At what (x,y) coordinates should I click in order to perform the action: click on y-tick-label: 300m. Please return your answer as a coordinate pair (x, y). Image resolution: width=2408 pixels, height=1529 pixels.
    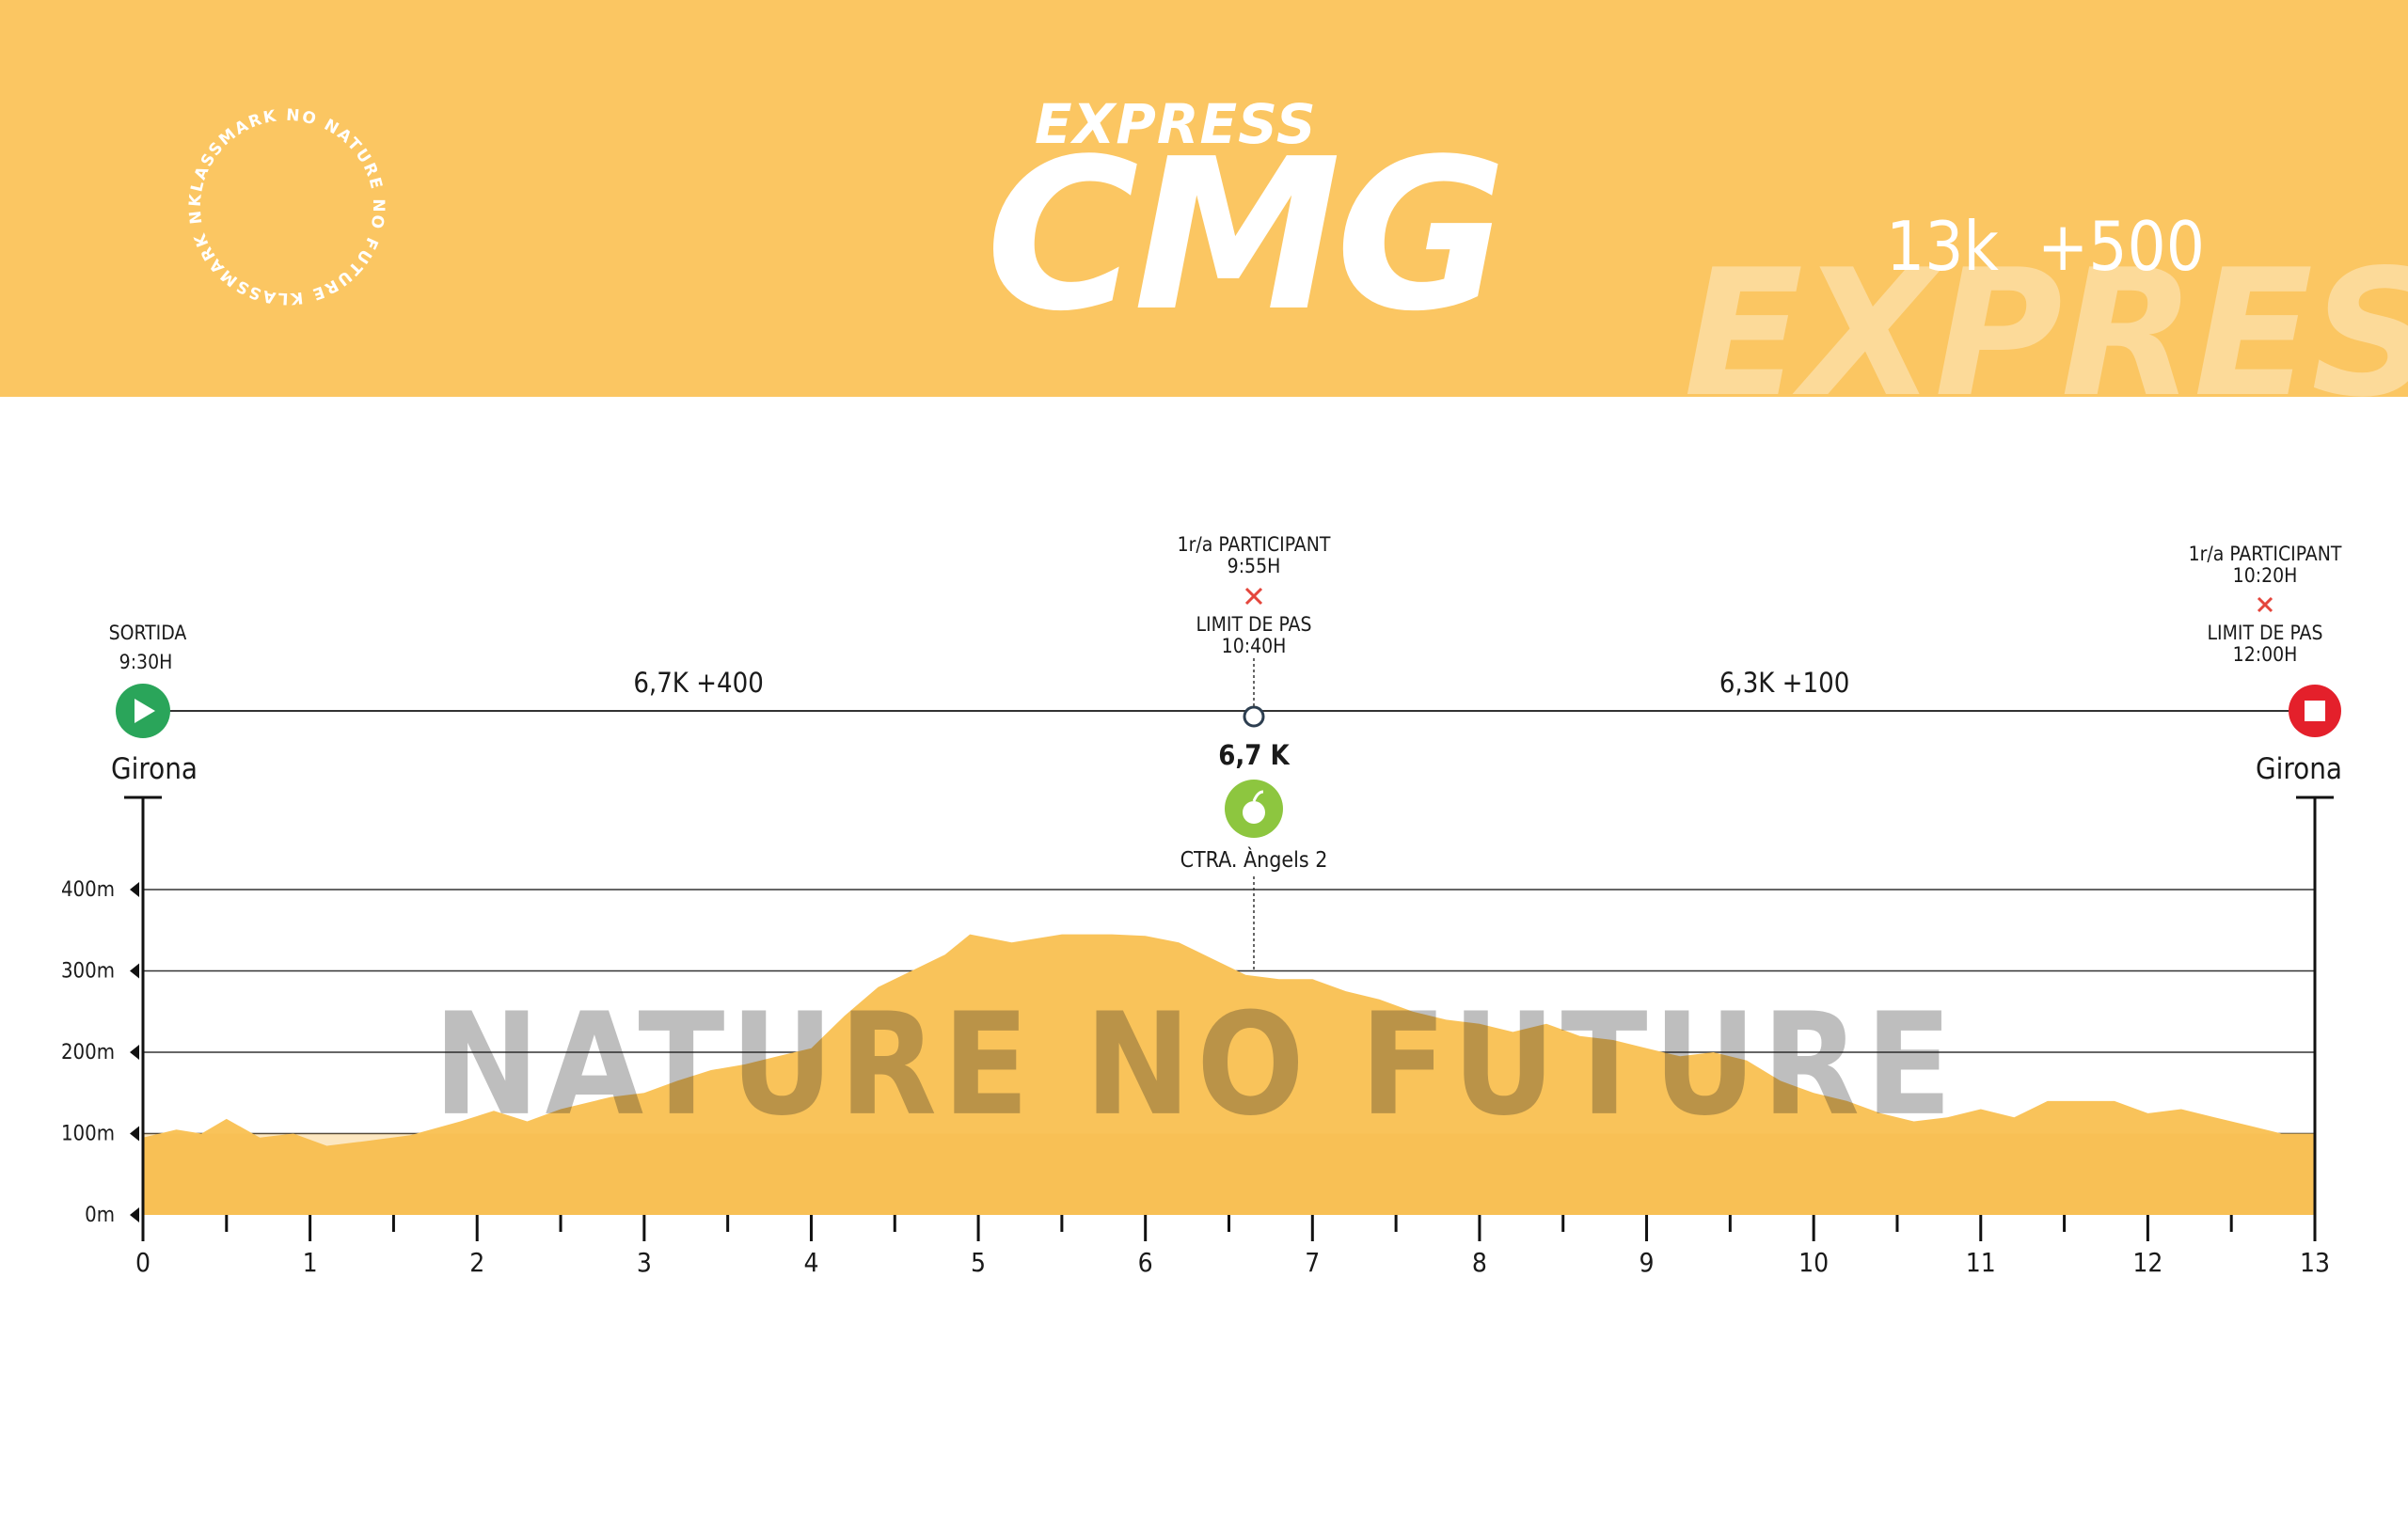
    Looking at the image, I should click on (88, 972).